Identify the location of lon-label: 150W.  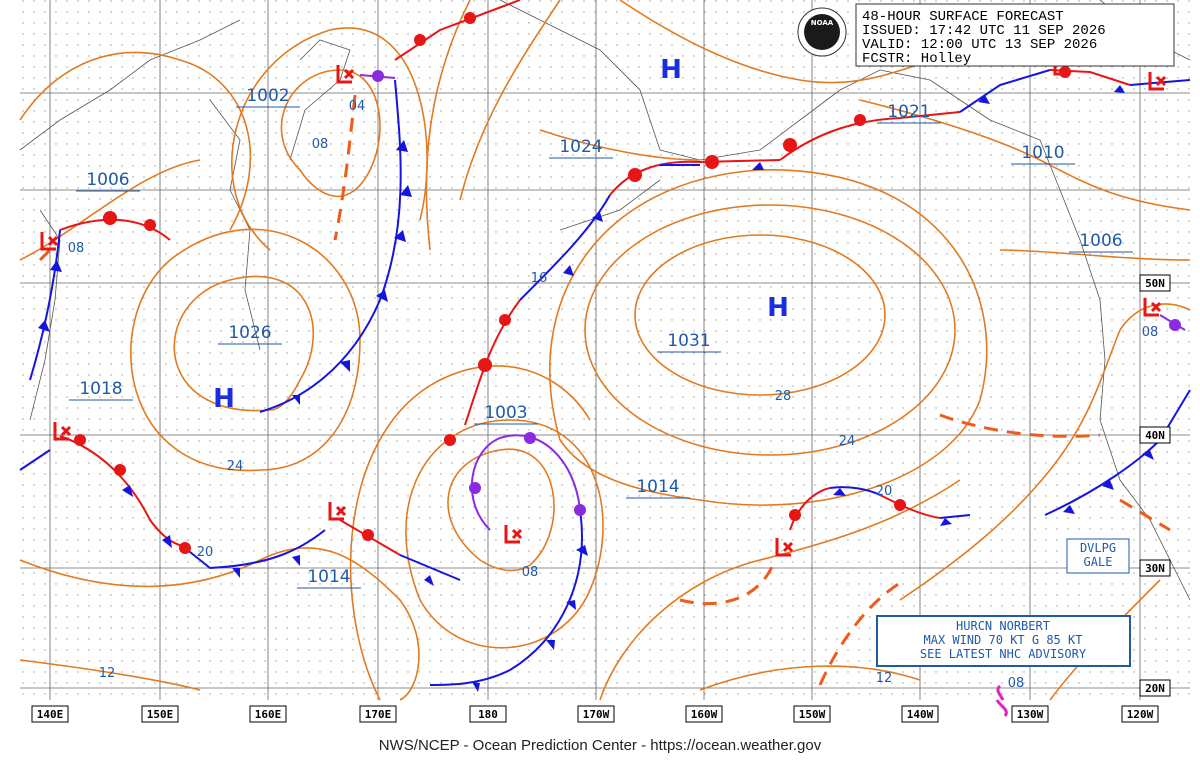
(812, 714).